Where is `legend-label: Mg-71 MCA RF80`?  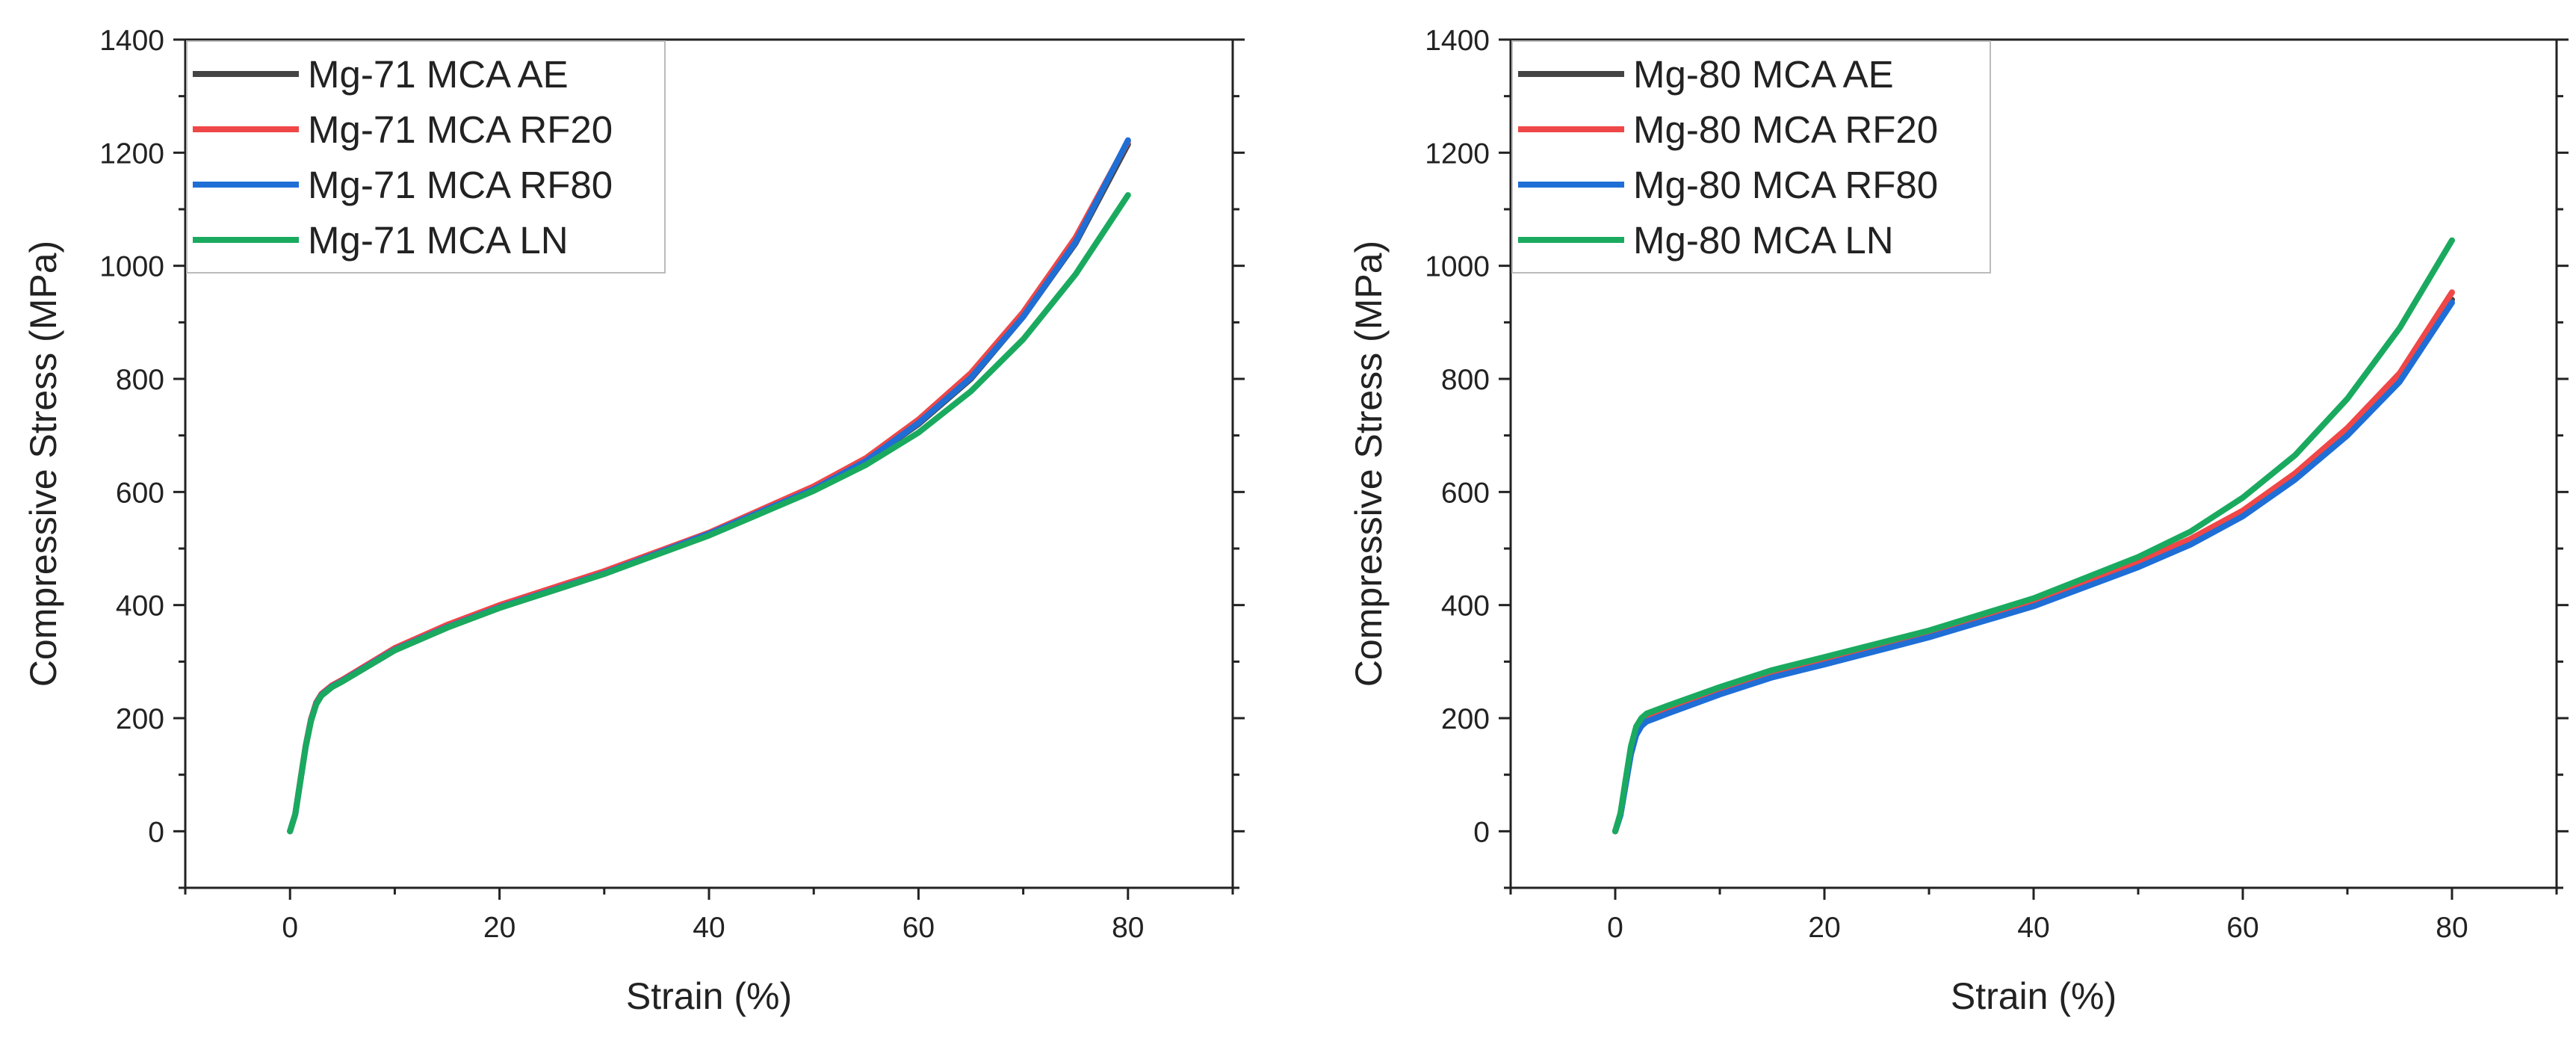 legend-label: Mg-71 MCA RF80 is located at coordinates (460, 185).